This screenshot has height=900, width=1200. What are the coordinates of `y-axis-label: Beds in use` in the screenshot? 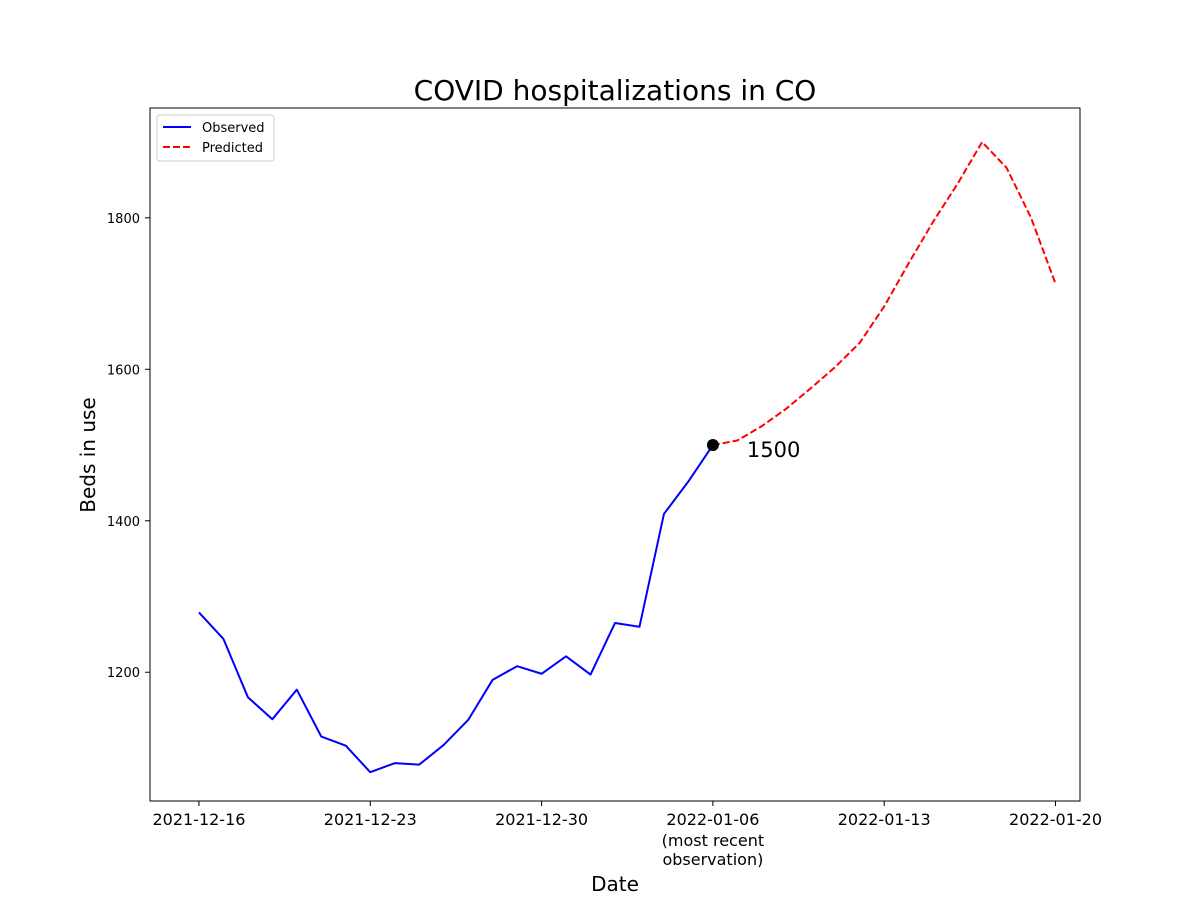 It's located at (88, 455).